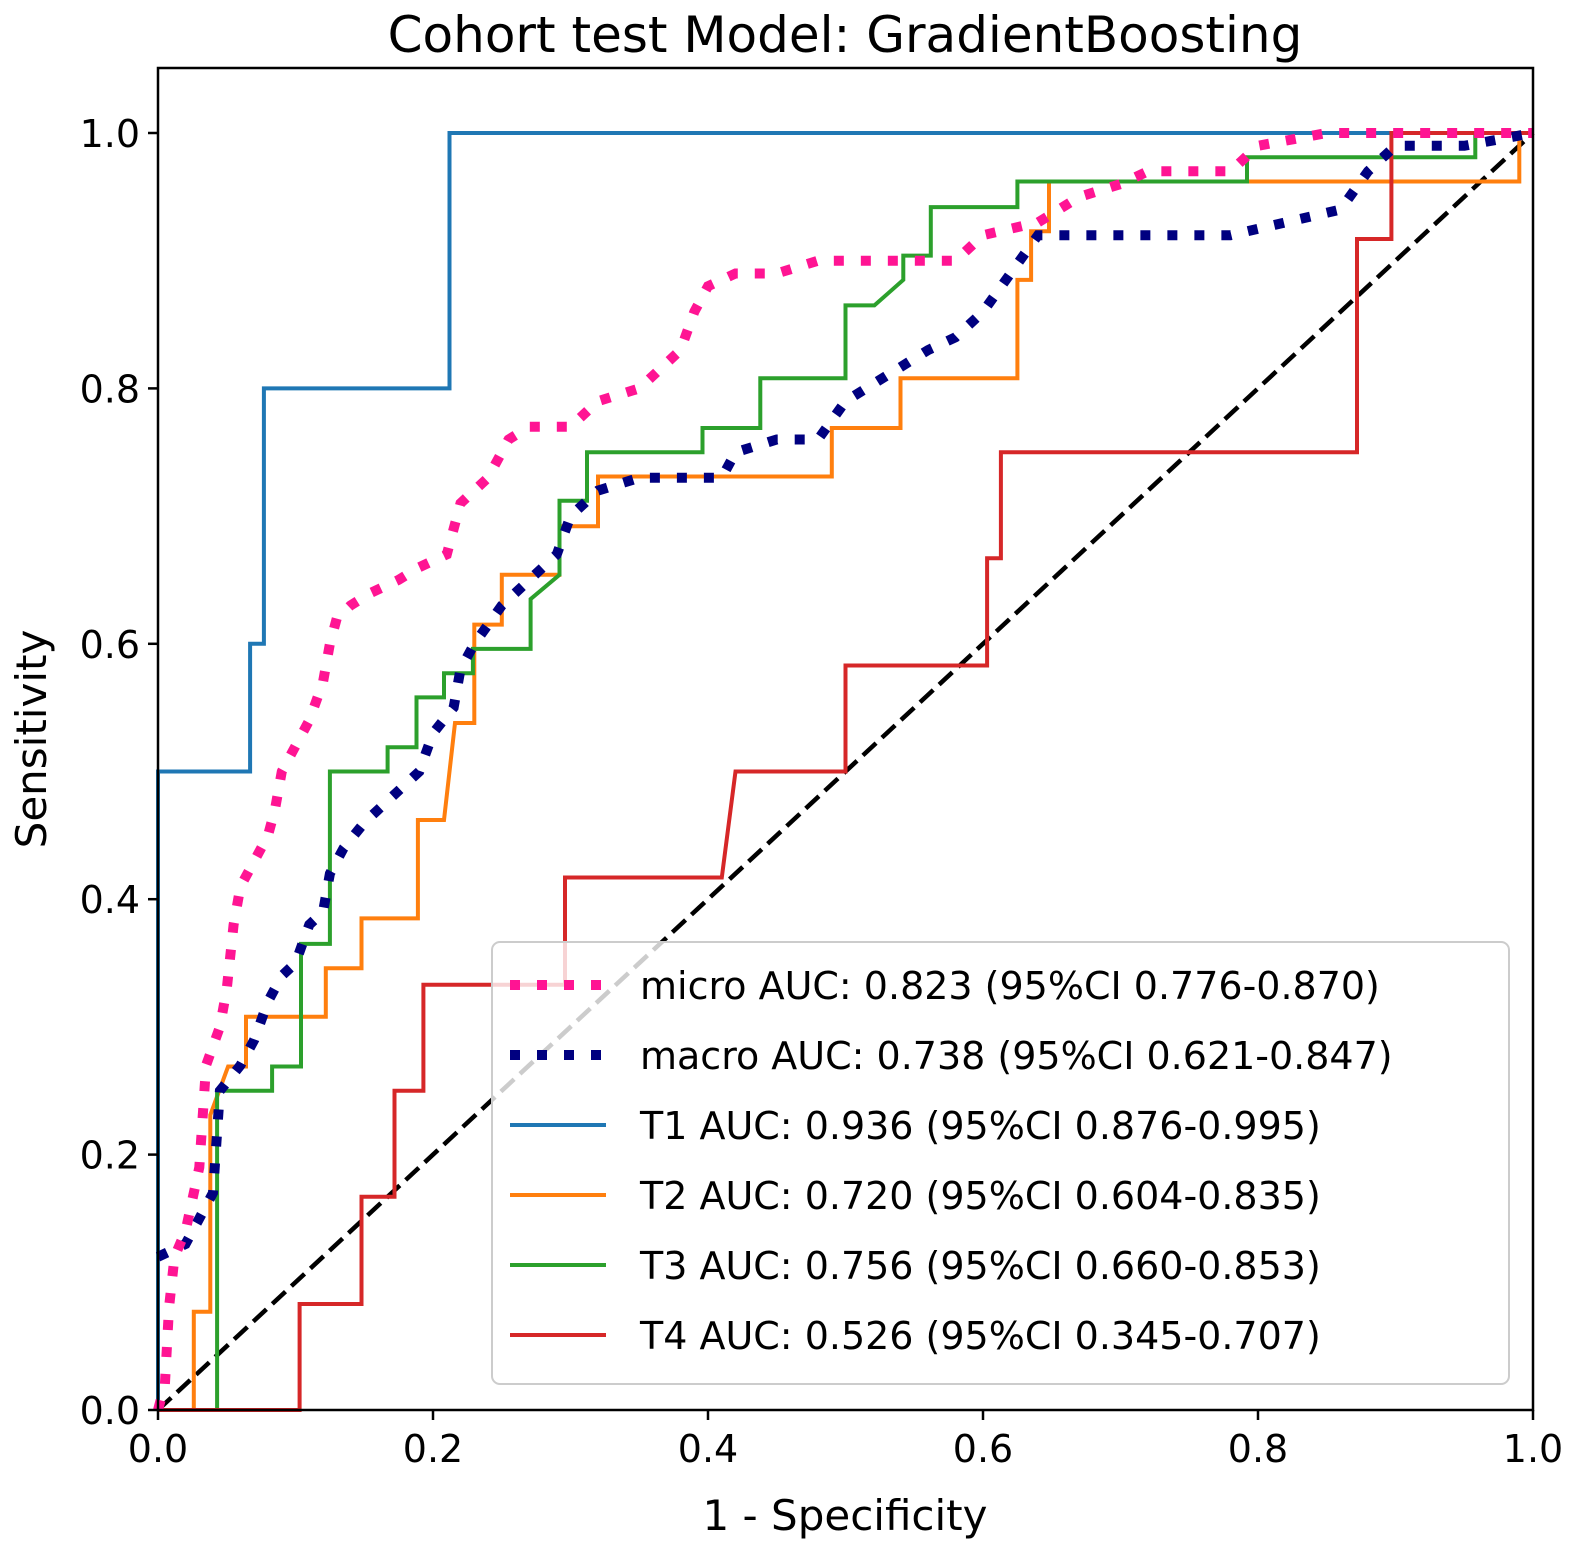 Image resolution: width=1575 pixels, height=1559 pixels. What do you see at coordinates (1016, 1056) in the screenshot?
I see `legend-label-macro: macro AUC: 0.738 (95%CI 0.621-0.847)` at bounding box center [1016, 1056].